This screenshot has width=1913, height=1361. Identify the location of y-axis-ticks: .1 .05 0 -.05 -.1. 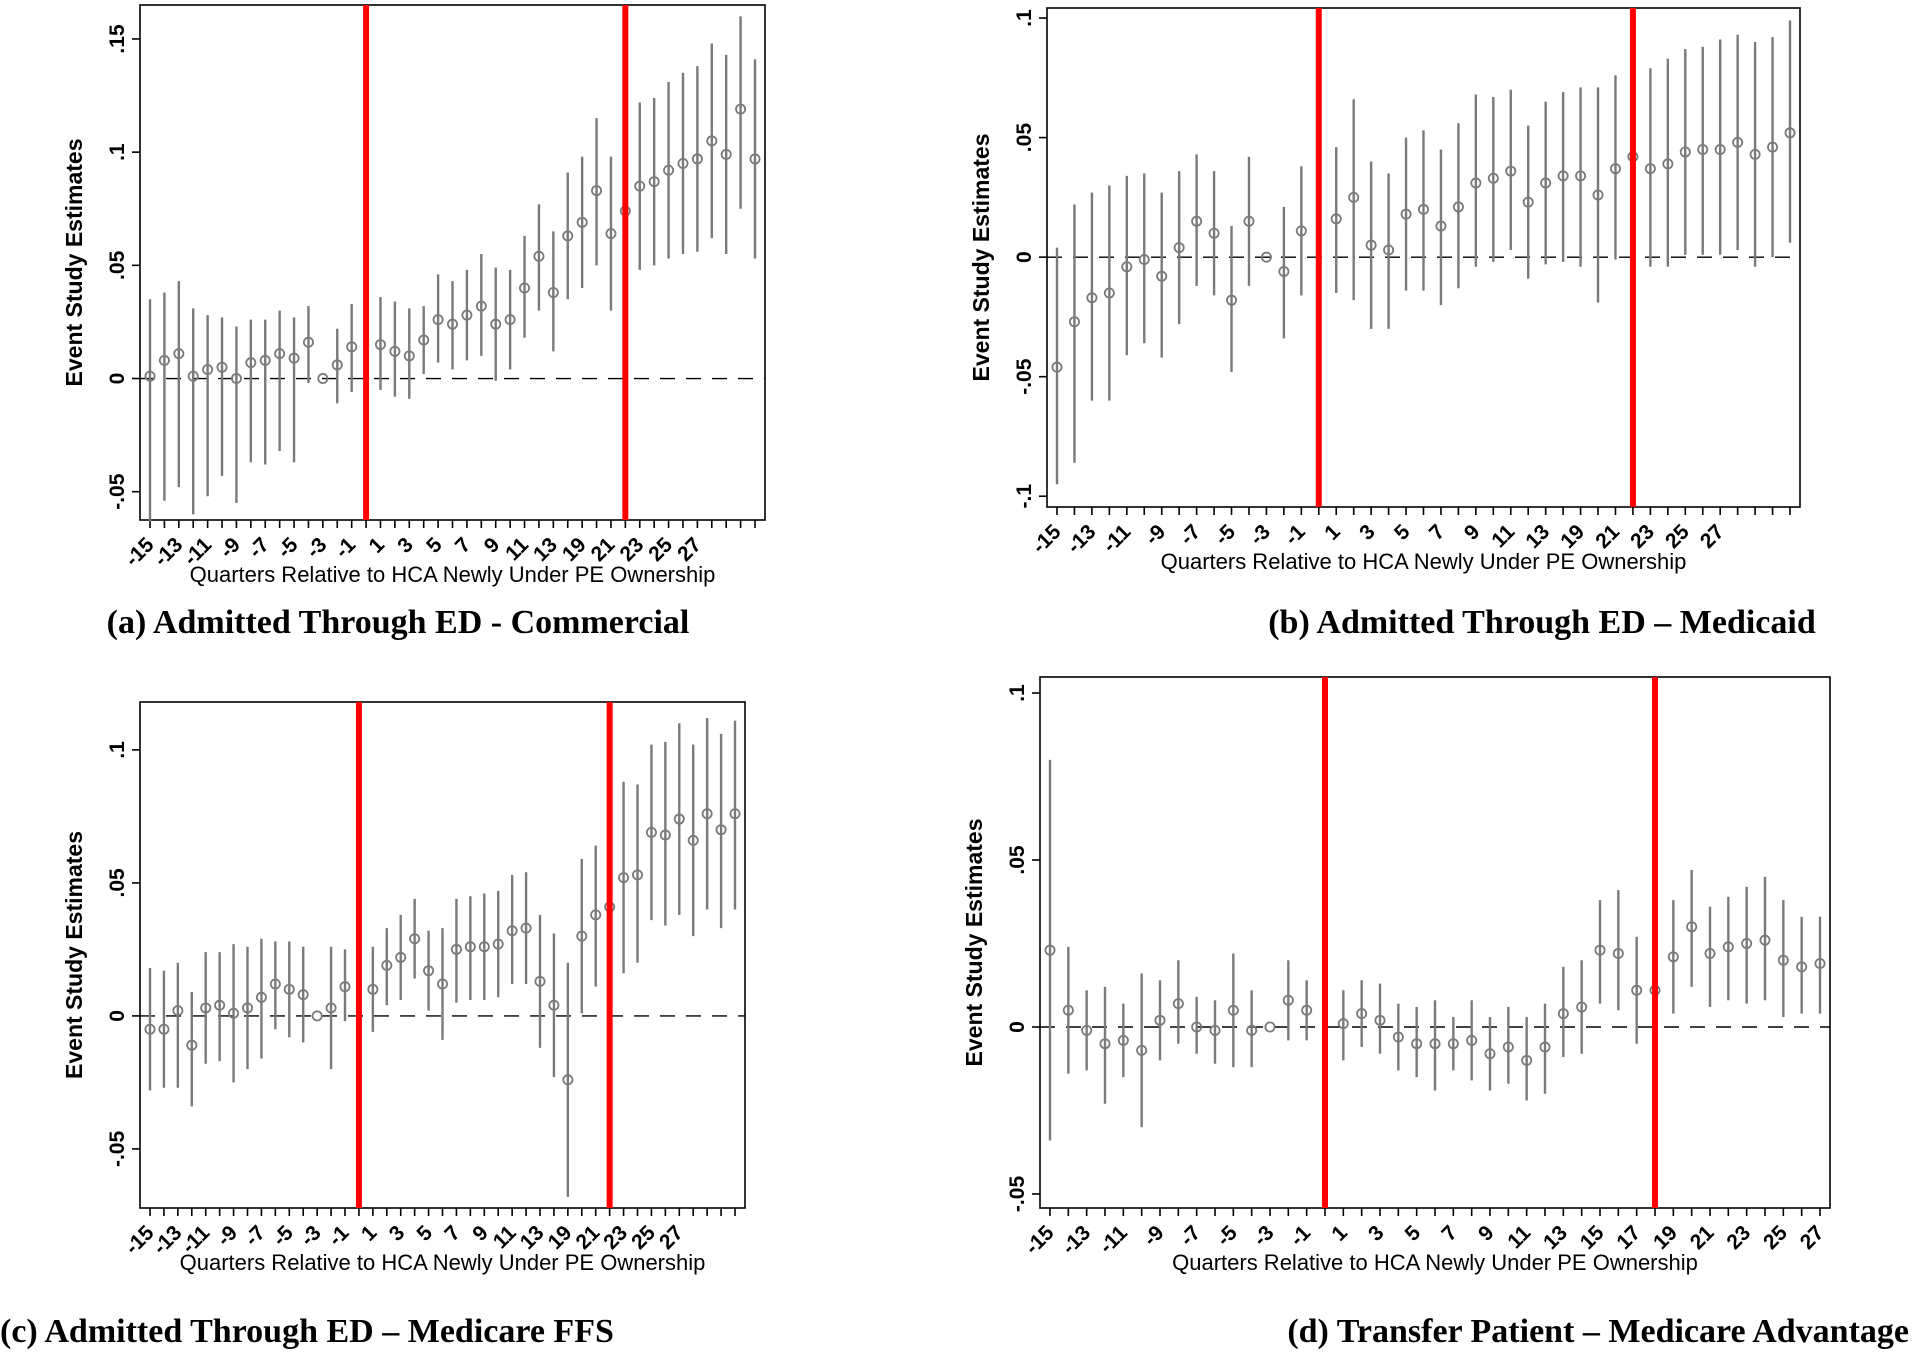
(1030, 259).